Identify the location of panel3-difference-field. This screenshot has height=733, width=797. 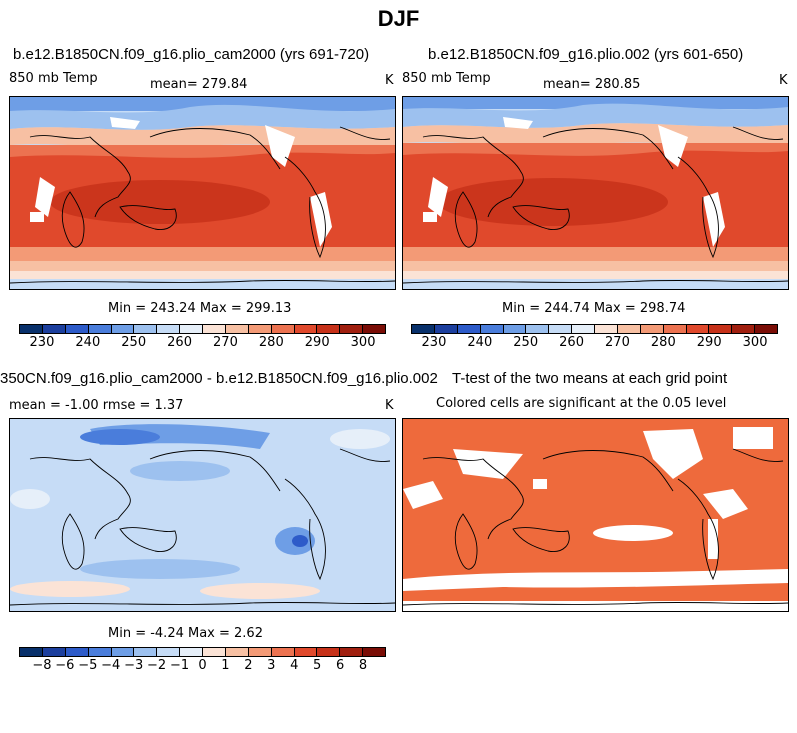
(202, 515).